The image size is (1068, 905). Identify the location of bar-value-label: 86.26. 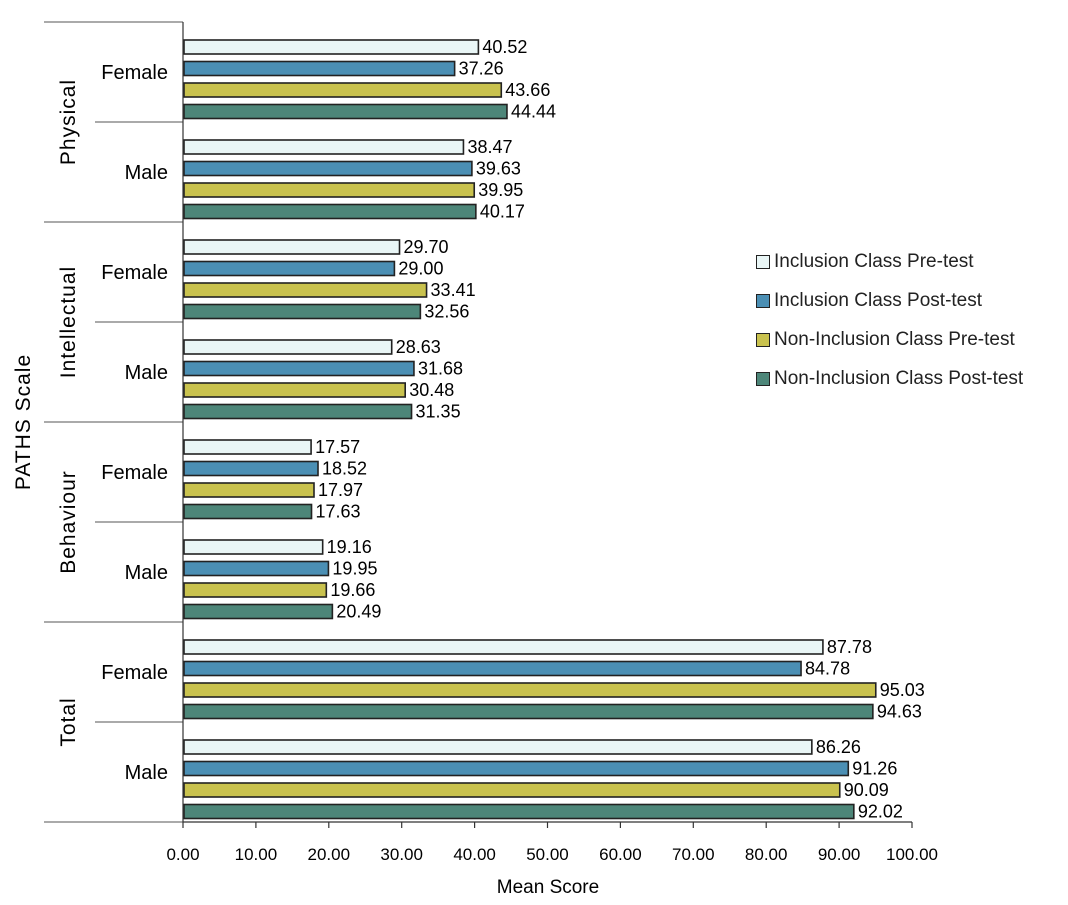
(838, 747).